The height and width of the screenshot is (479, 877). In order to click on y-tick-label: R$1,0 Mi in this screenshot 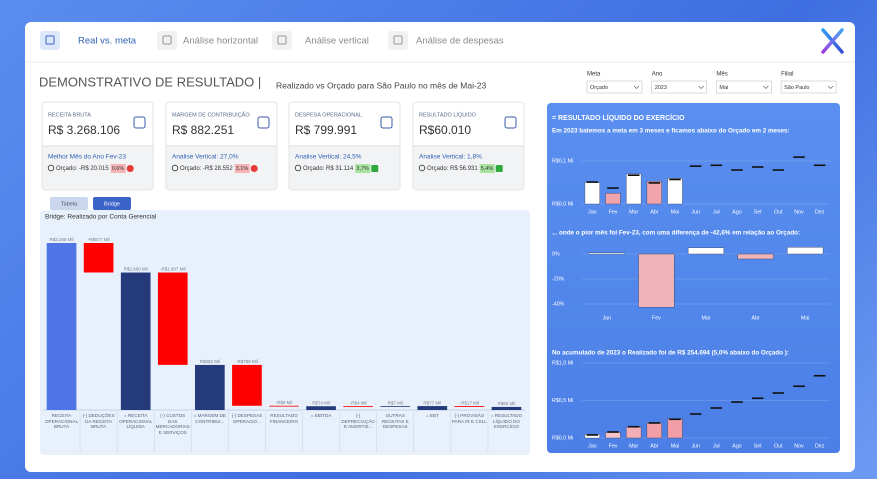, I will do `click(562, 363)`.